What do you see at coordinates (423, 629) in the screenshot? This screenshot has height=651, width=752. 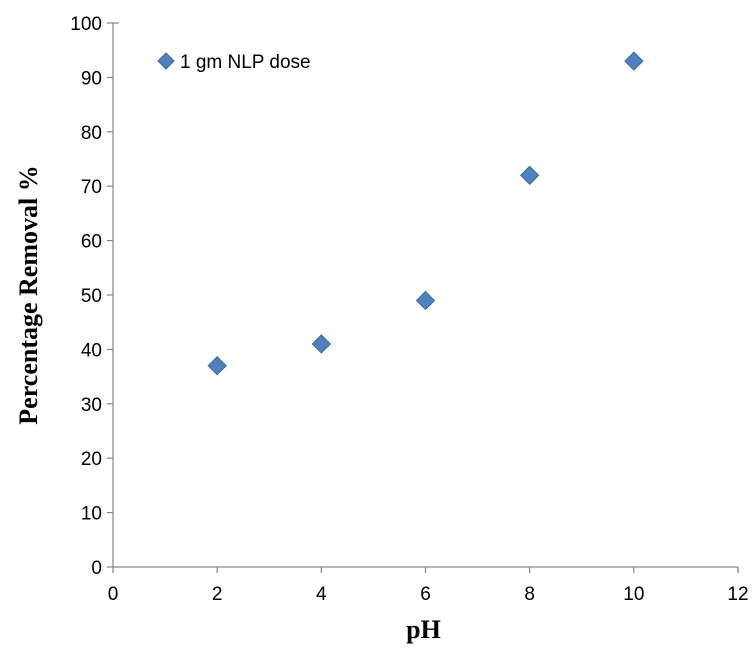 I see `x-axis-title: pH` at bounding box center [423, 629].